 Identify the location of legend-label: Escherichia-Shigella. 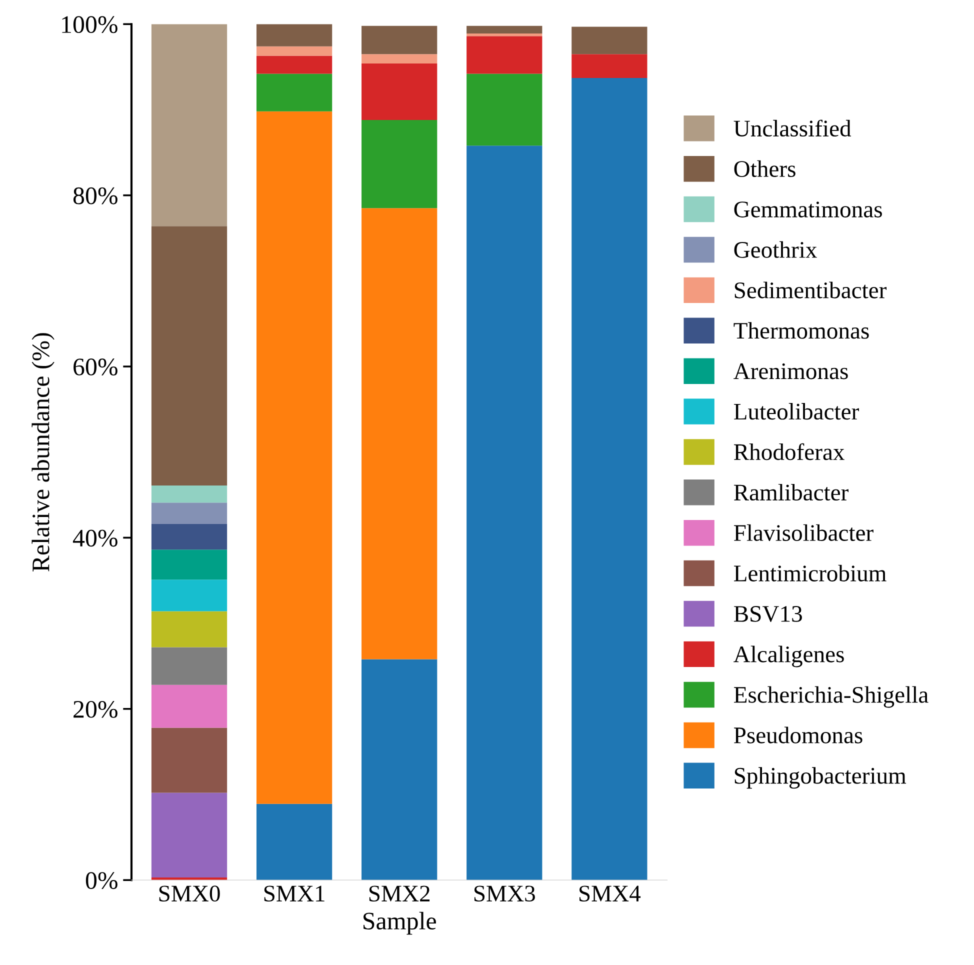
(831, 697).